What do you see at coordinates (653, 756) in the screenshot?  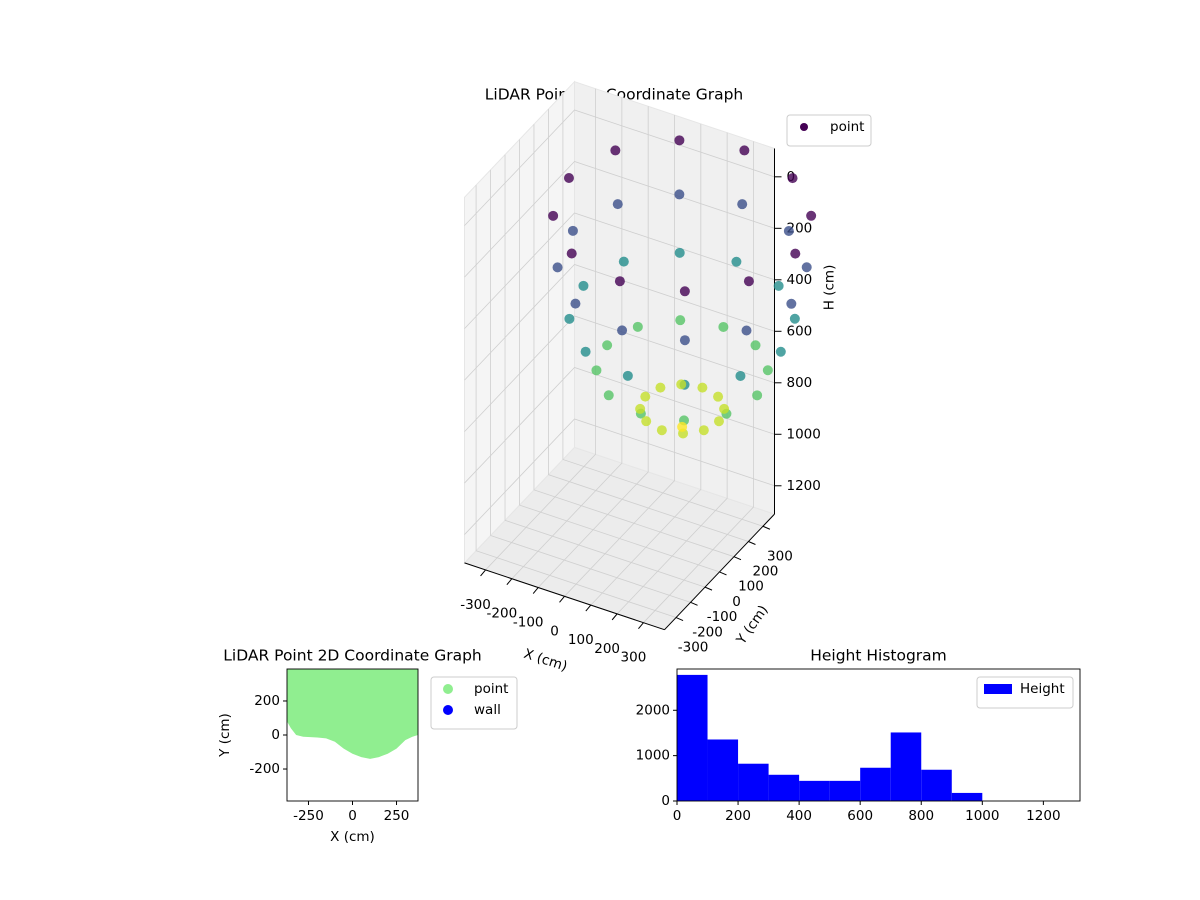 I see `y-tick-label: 1000` at bounding box center [653, 756].